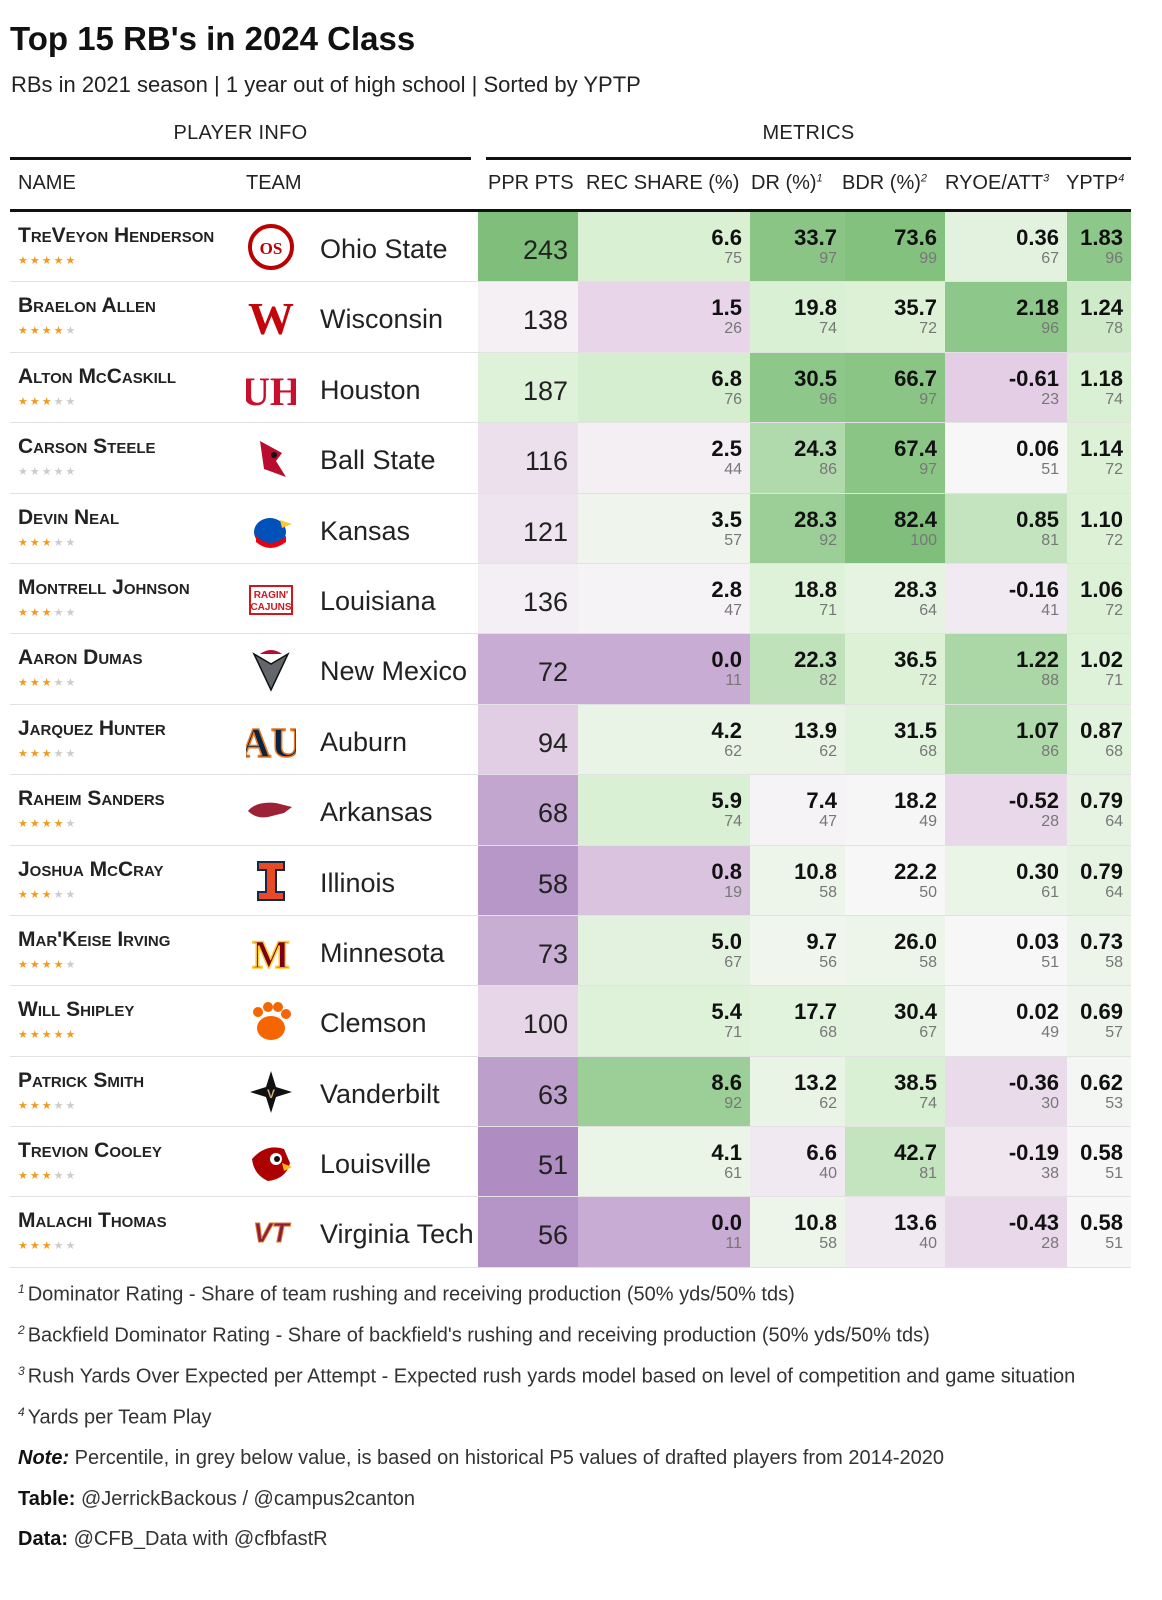  I want to click on bdr-value: 26.0, so click(915, 941).